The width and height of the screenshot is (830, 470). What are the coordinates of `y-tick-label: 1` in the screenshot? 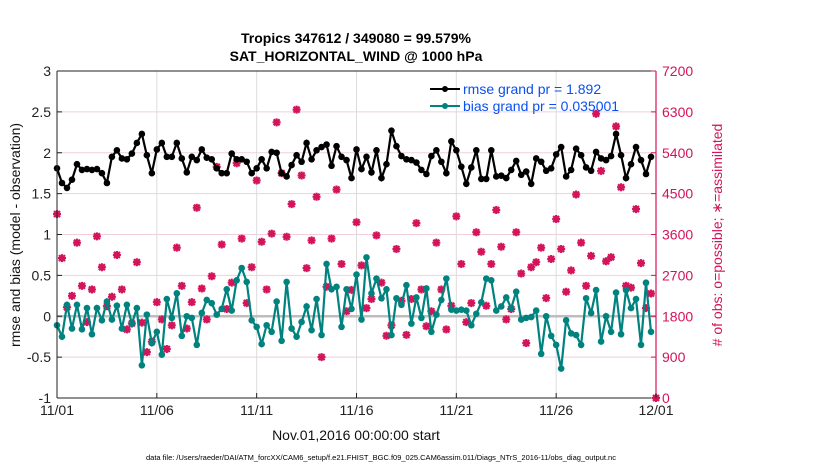 It's located at (47, 235).